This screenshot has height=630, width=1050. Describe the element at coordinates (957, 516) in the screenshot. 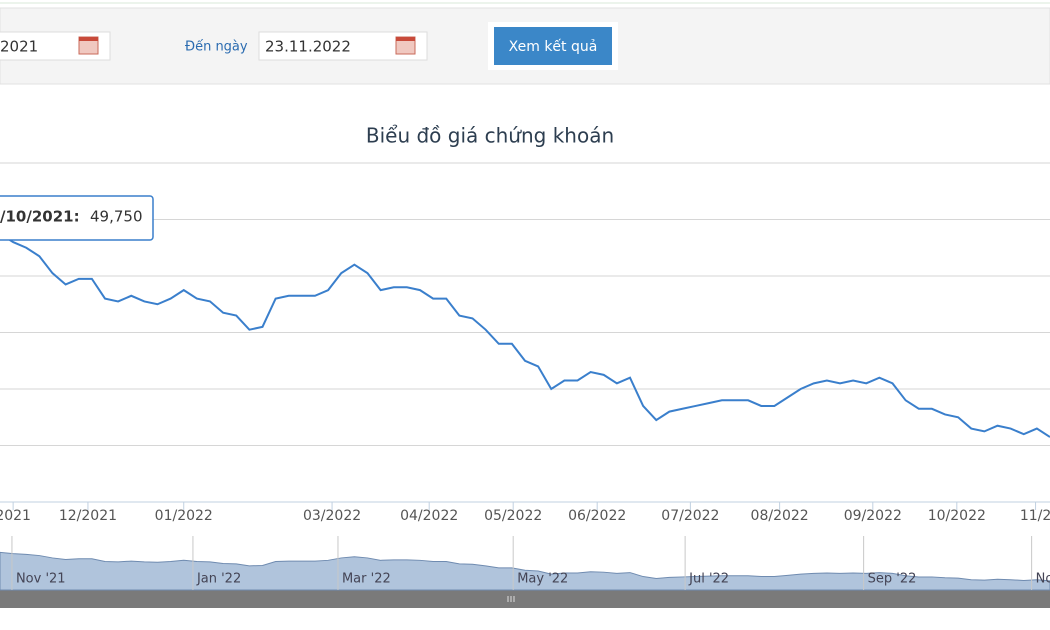

I see `x-tick-label: 10/2022` at that location.